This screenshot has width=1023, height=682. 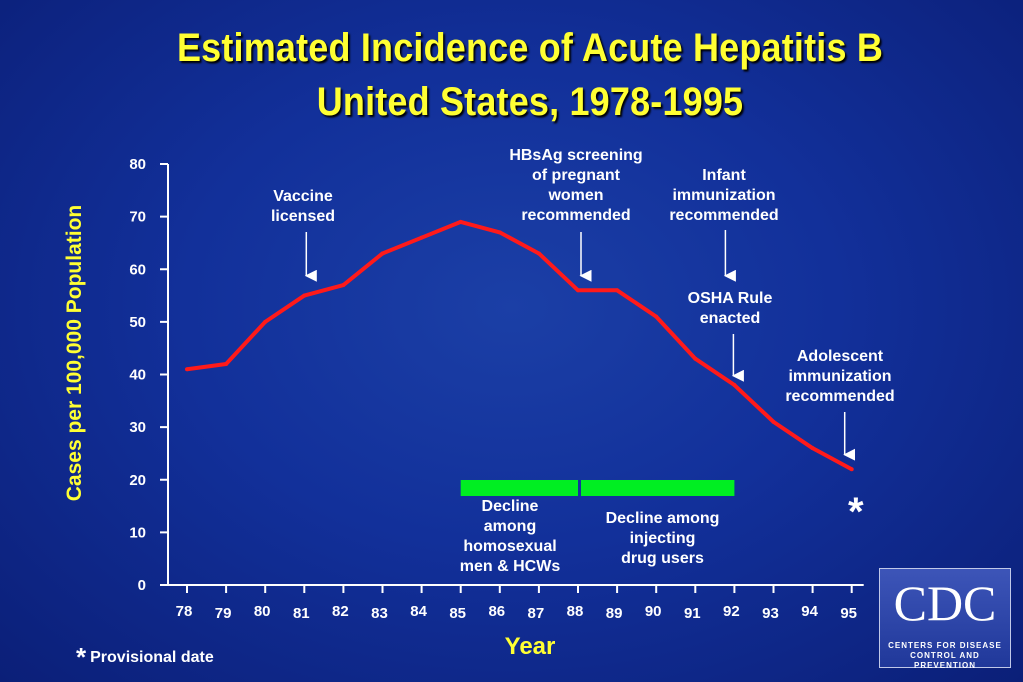 What do you see at coordinates (184, 611) in the screenshot?
I see `x-tick-label: 78` at bounding box center [184, 611].